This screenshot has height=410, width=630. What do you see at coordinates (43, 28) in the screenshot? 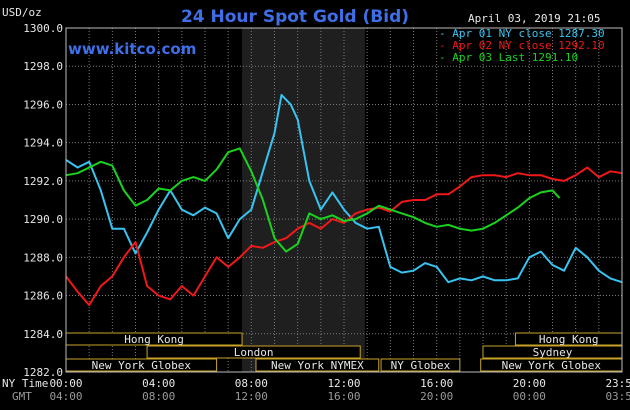
I see `y-tick-label: 1300.0` at bounding box center [43, 28].